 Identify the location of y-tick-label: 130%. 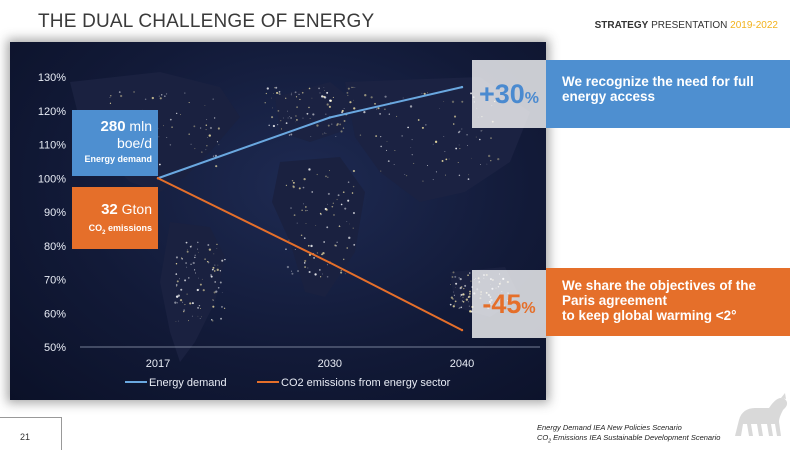
(52, 78).